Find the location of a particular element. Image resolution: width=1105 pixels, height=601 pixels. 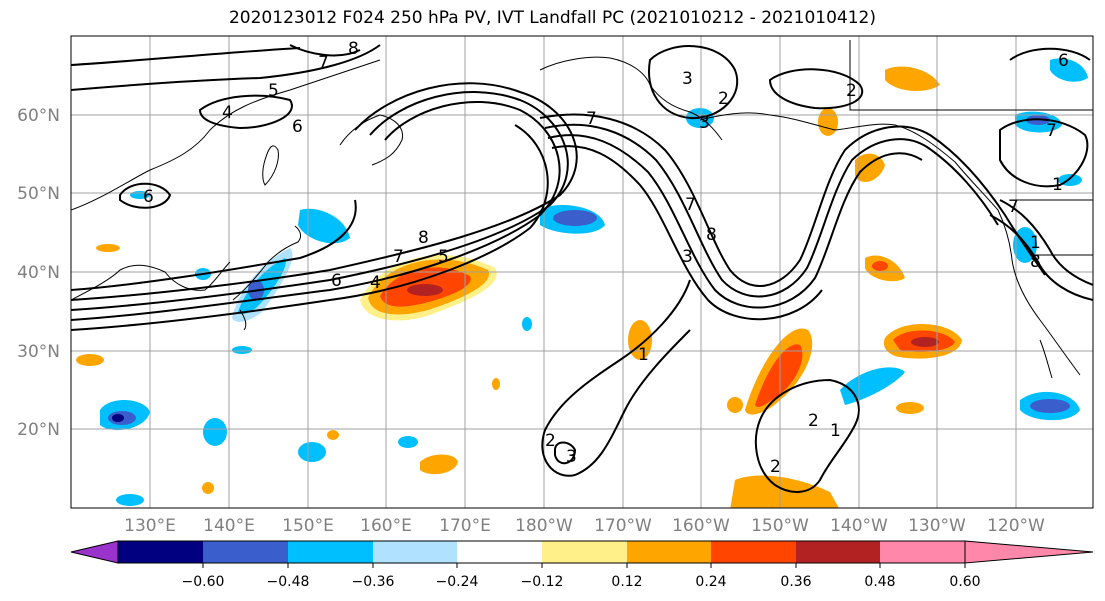

lon-label: 160°E is located at coordinates (386, 526).